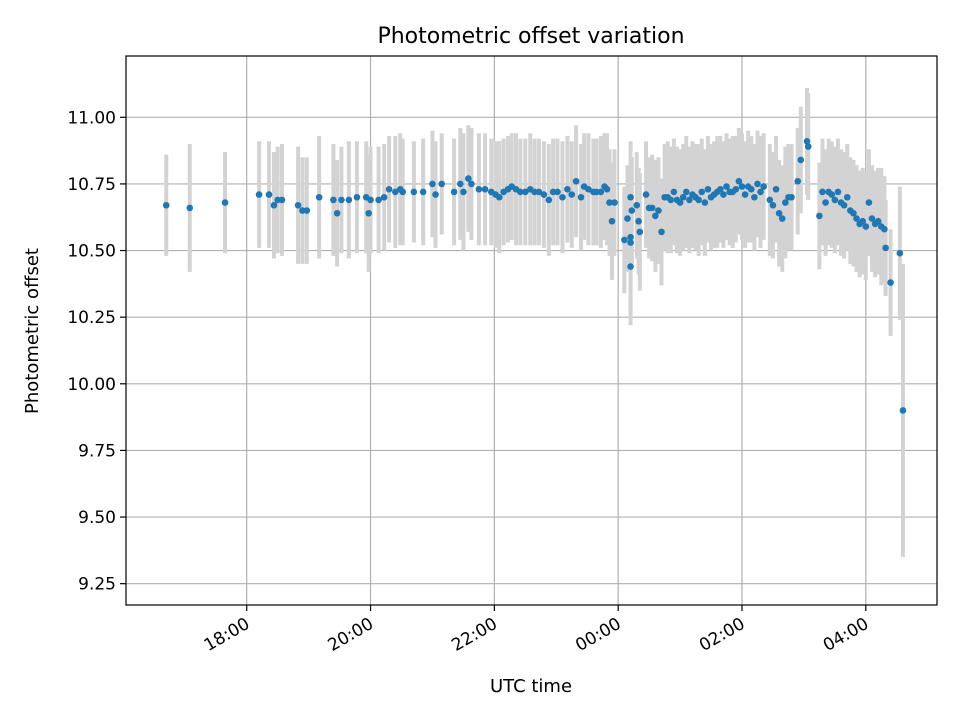 Image resolution: width=960 pixels, height=720 pixels. What do you see at coordinates (32, 331) in the screenshot?
I see `y-axis-label: Photometric offset` at bounding box center [32, 331].